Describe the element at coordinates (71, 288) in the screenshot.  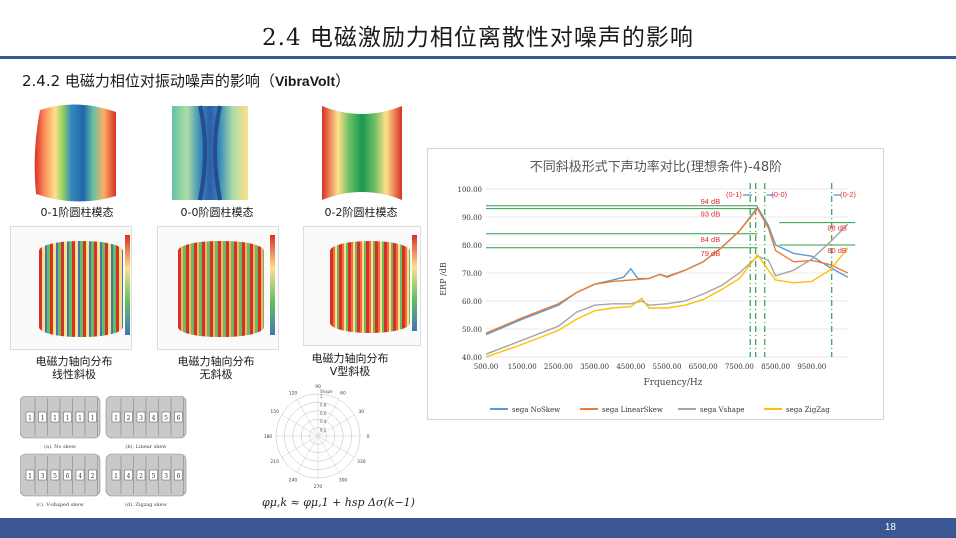
I see `force-map-linear-image` at that location.